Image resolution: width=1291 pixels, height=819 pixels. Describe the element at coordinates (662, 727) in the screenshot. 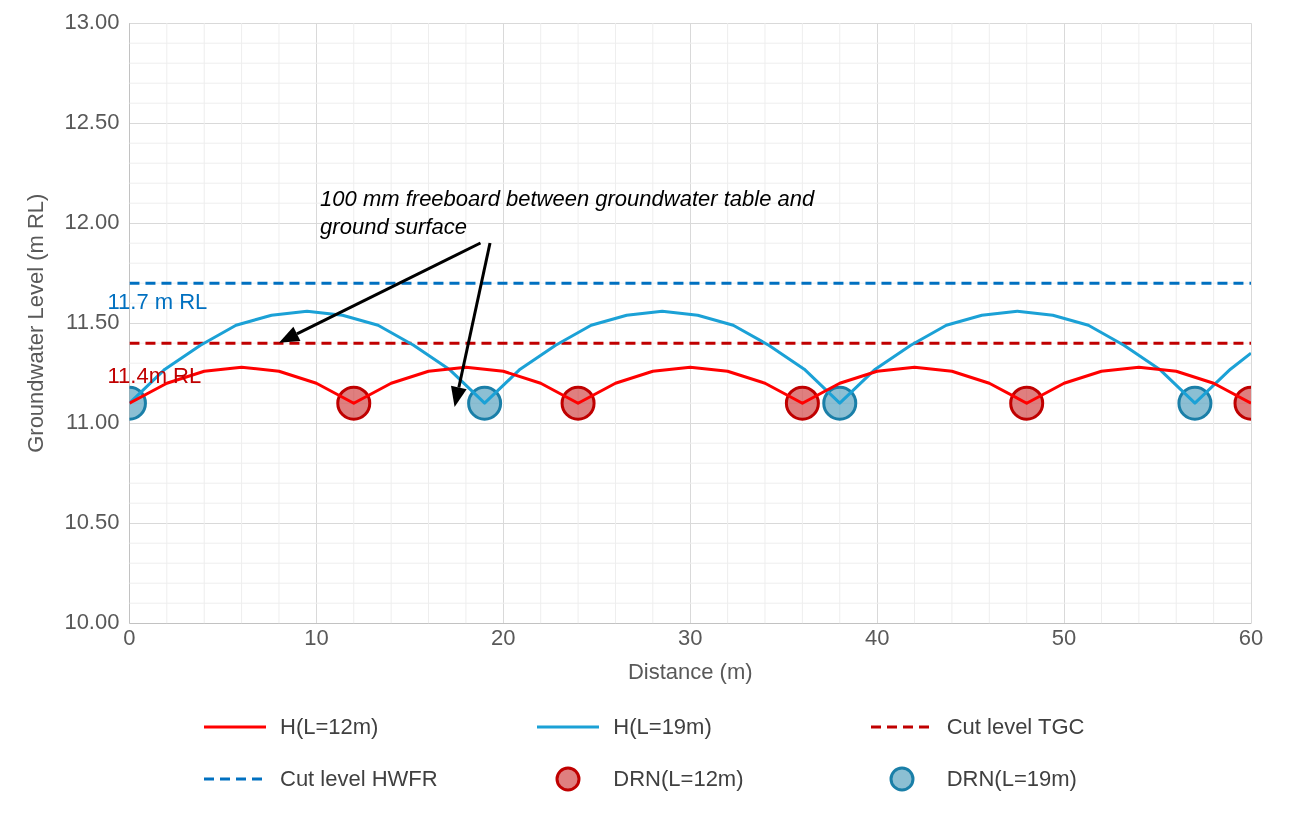

I see `legend-label: H(L=19m)` at that location.